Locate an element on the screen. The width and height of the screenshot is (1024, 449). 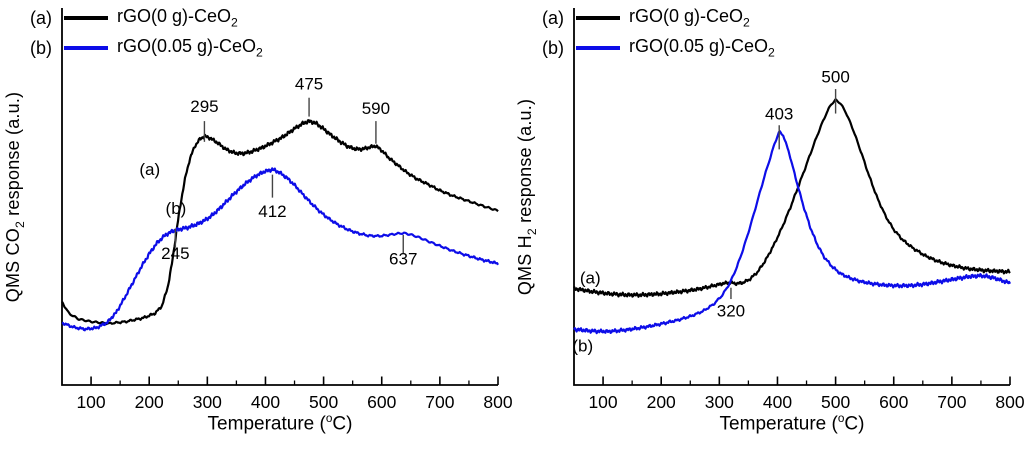
peak-label: 403 is located at coordinates (779, 114).